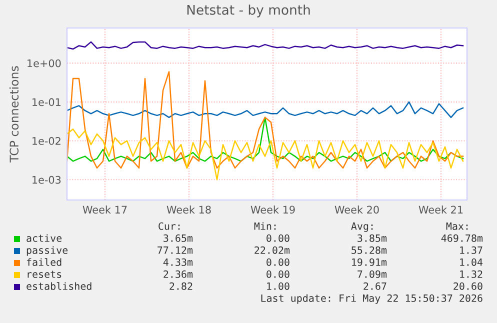  What do you see at coordinates (272, 210) in the screenshot?
I see `x-tick-label: Week 19` at bounding box center [272, 210].